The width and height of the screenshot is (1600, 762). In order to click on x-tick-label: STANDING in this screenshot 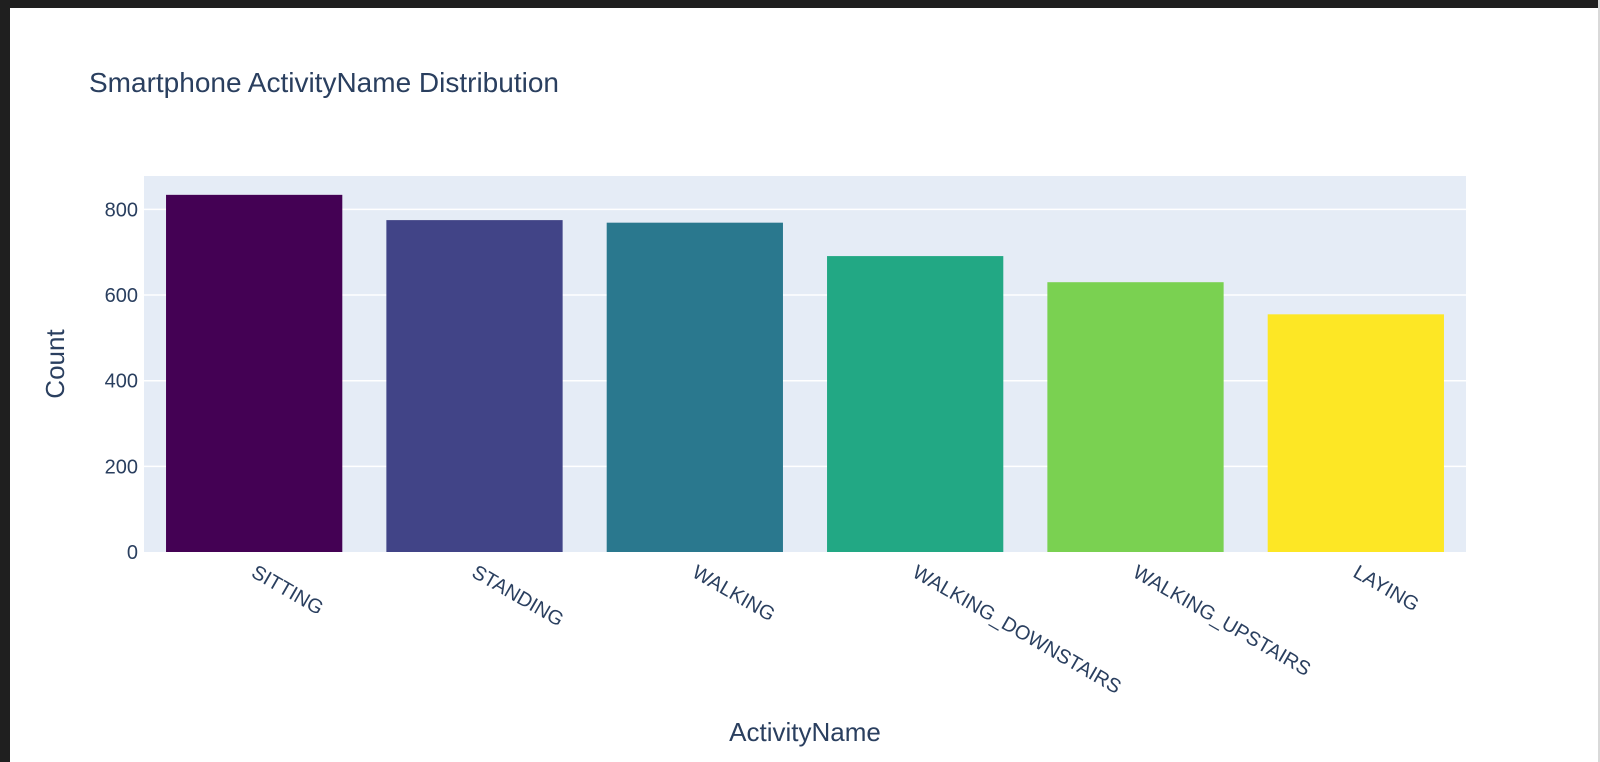, I will do `click(517, 596)`.